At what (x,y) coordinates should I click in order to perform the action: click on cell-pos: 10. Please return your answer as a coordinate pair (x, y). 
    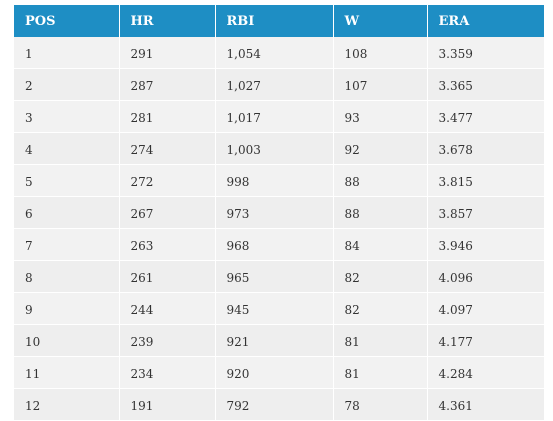
    Looking at the image, I should click on (67, 340).